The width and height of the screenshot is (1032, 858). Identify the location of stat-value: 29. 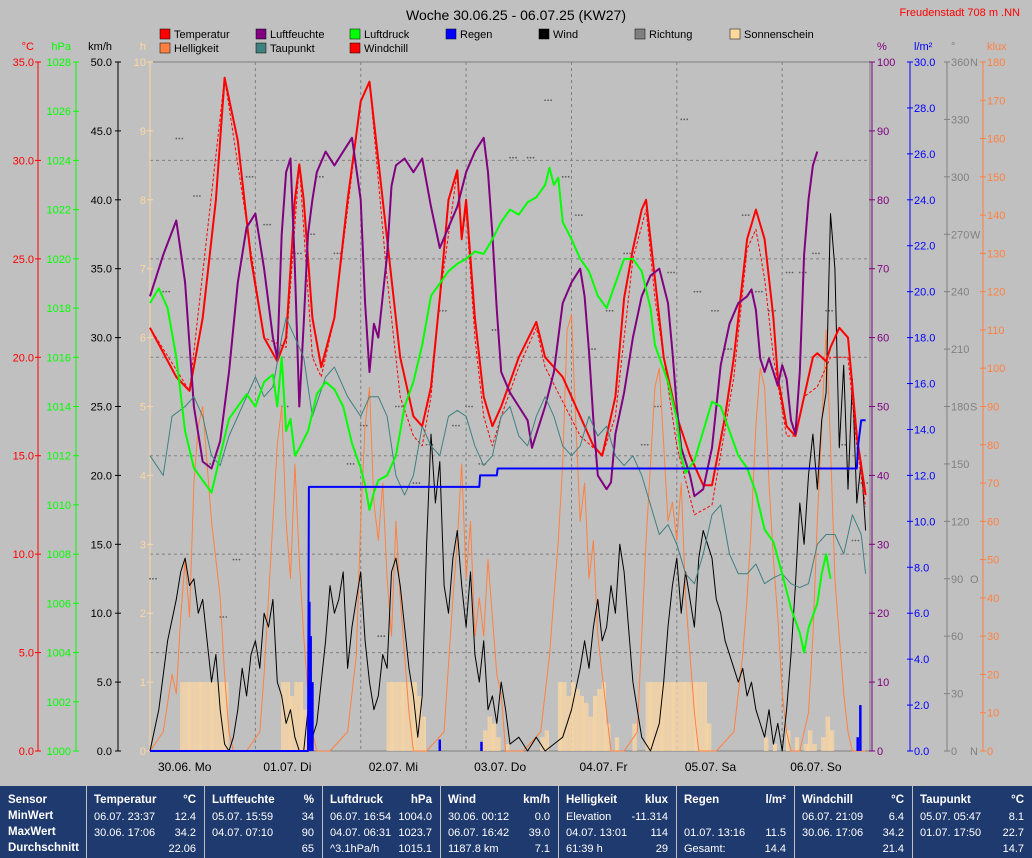
(661, 849).